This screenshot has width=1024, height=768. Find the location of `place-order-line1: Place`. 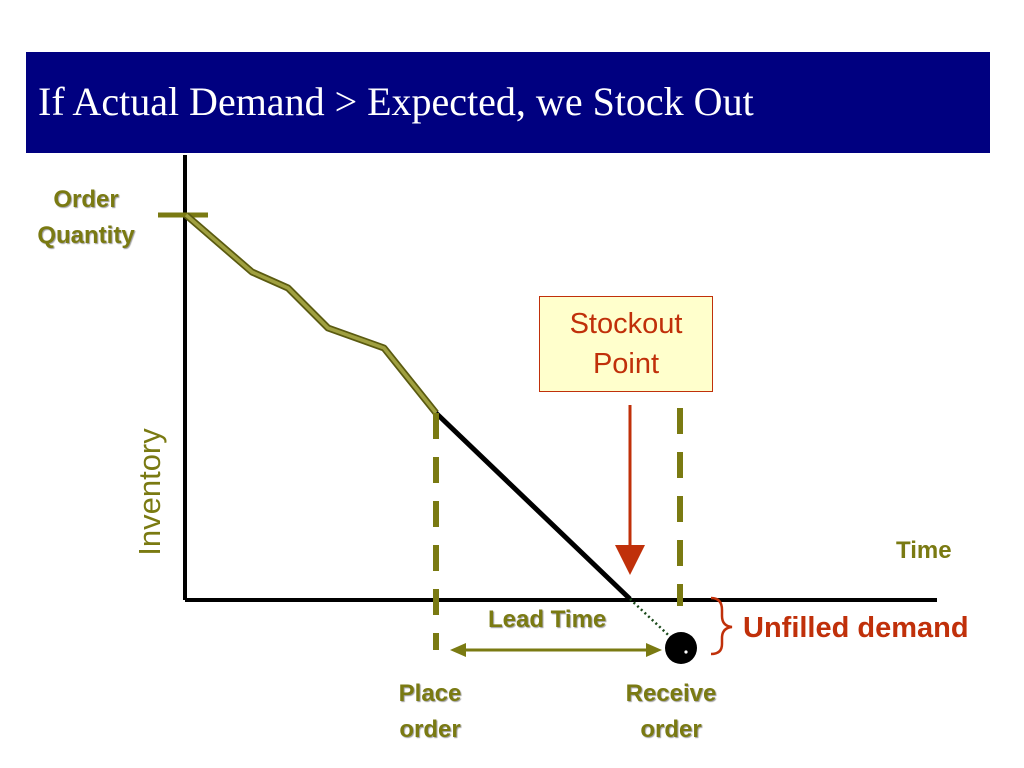

place-order-line1: Place is located at coordinates (430, 693).